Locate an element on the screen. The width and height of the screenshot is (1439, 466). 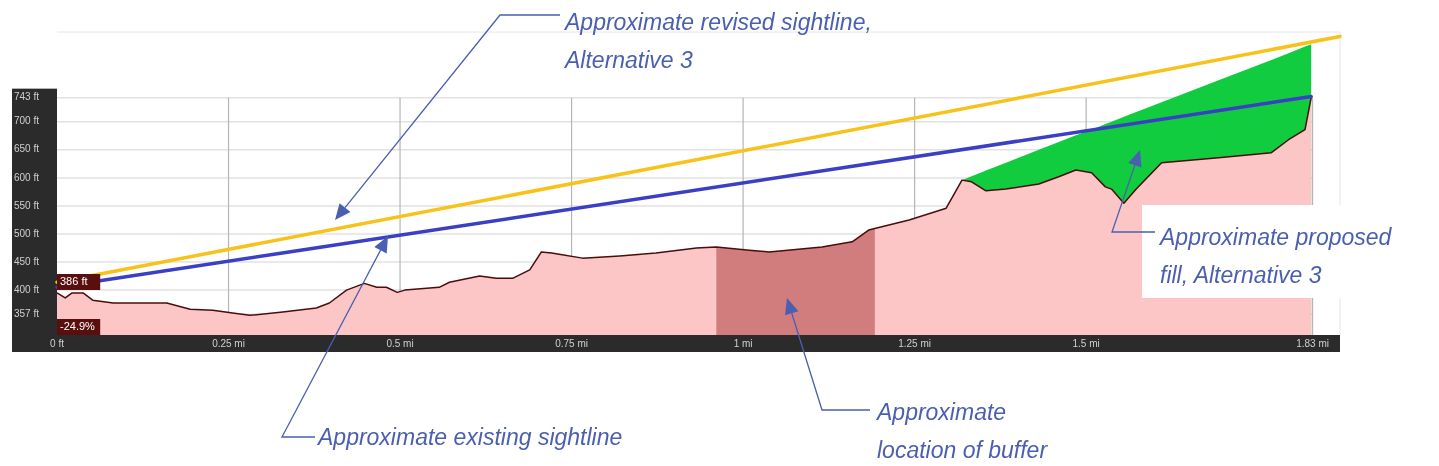
annotation: Approximate revised sightline, Alternative 3 is located at coordinates (717, 41).